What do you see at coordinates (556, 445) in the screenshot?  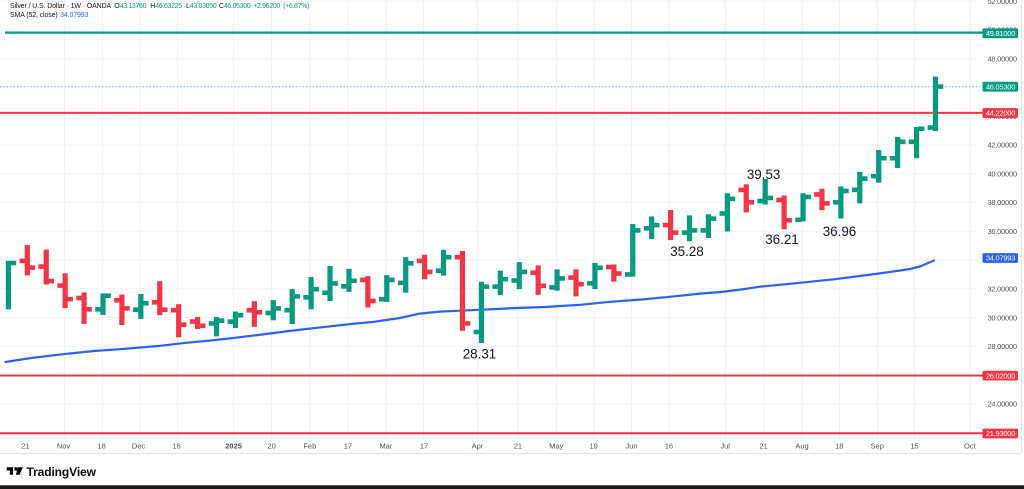 I see `svg-text: May` at bounding box center [556, 445].